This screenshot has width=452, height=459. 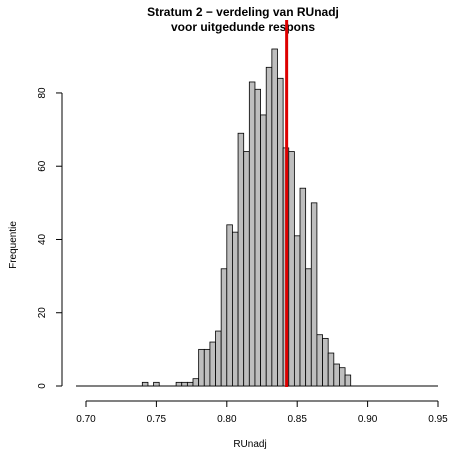 I want to click on chart-title: Stratum 2 − verdeling van RUnadj, so click(x=243, y=12).